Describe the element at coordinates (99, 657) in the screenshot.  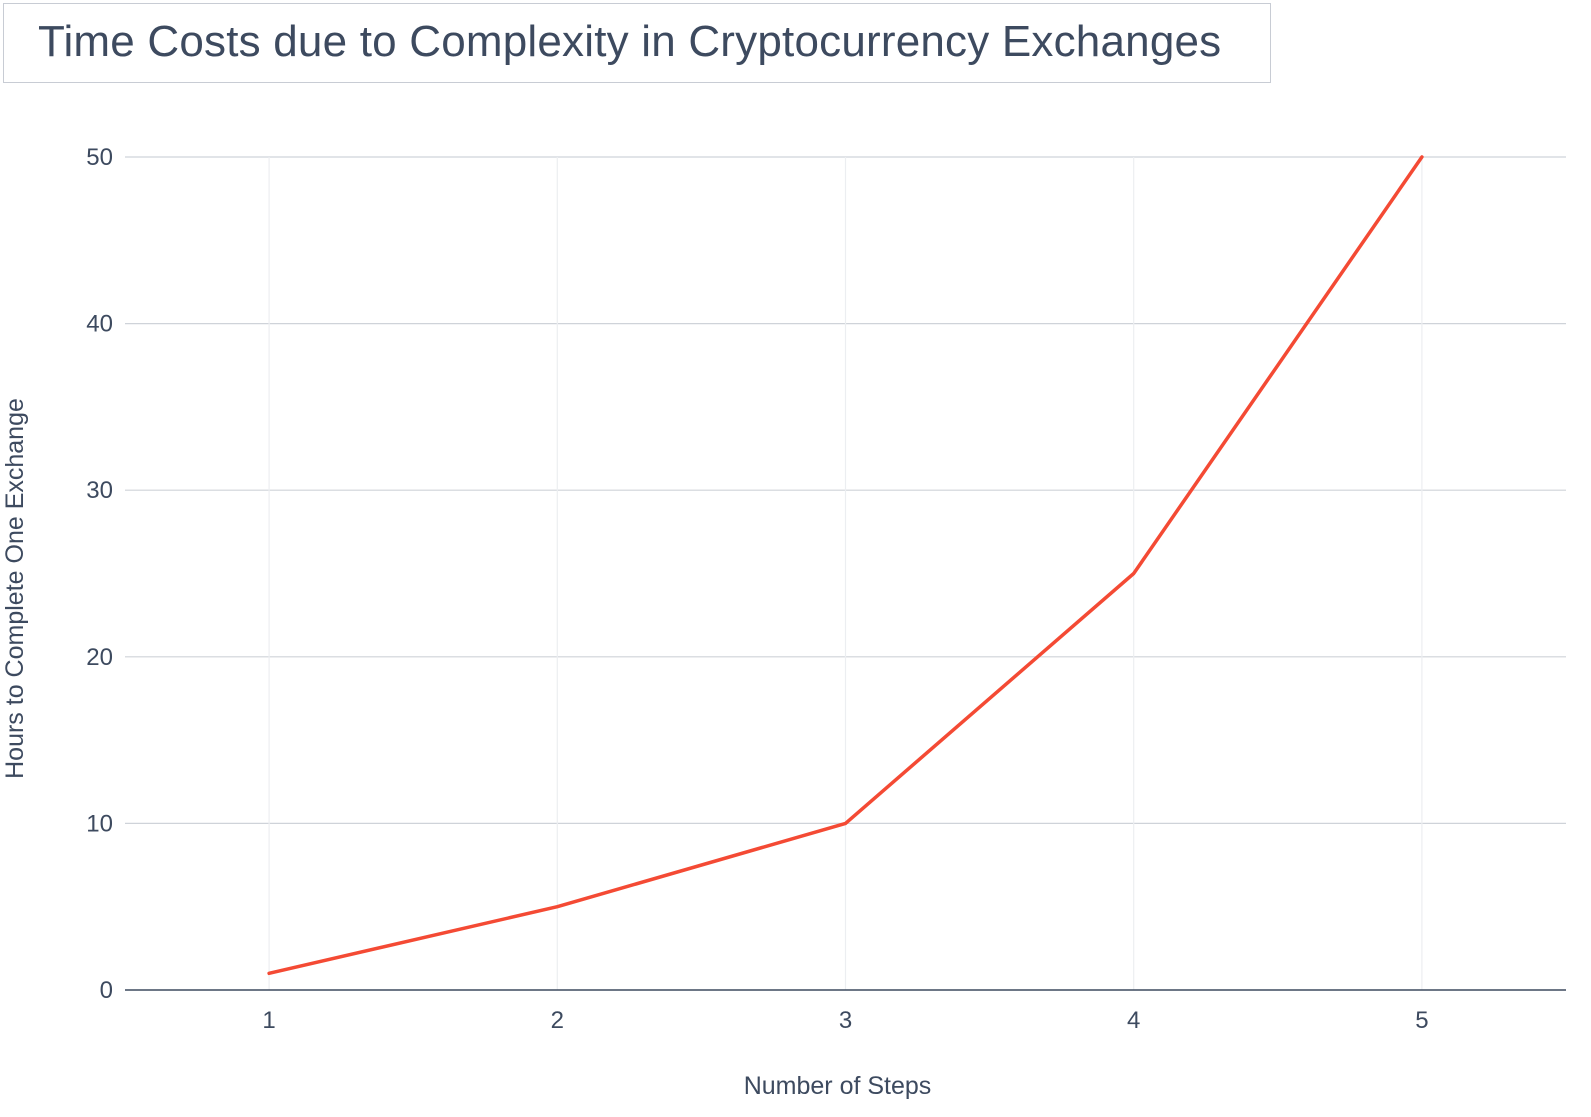
I see `y-tick-label: 20` at that location.